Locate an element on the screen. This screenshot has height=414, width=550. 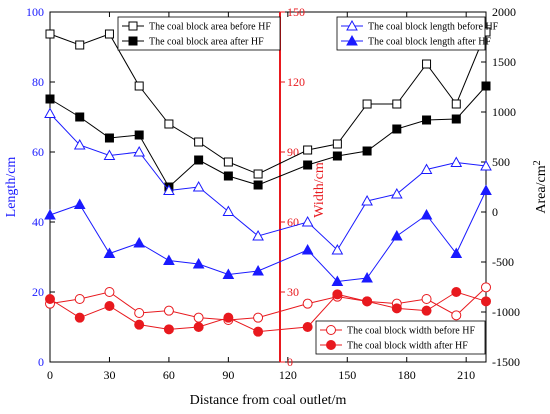
length-axis-title: Length/cm is located at coordinates (11, 187).